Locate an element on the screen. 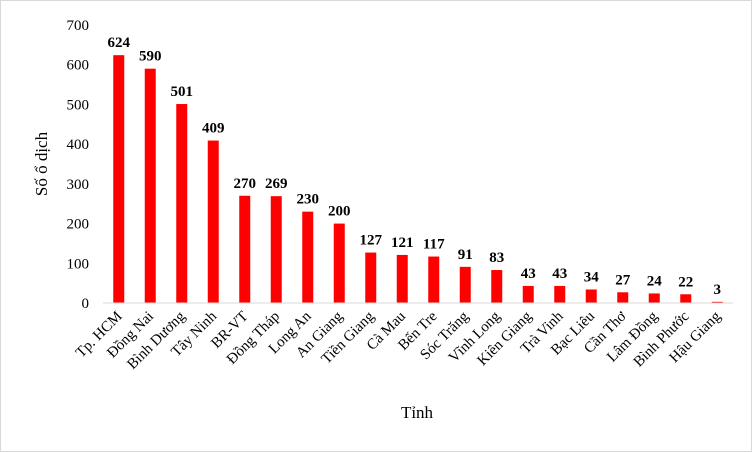 The height and width of the screenshot is (452, 752). data-label: 230 is located at coordinates (308, 200).